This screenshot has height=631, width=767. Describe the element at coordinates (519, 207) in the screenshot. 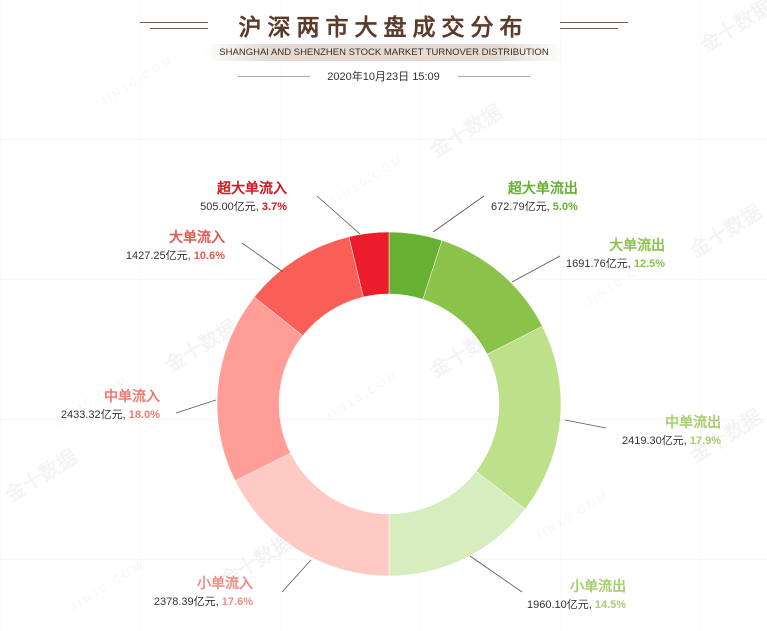

I see `slice-value: 672.79亿元` at that location.